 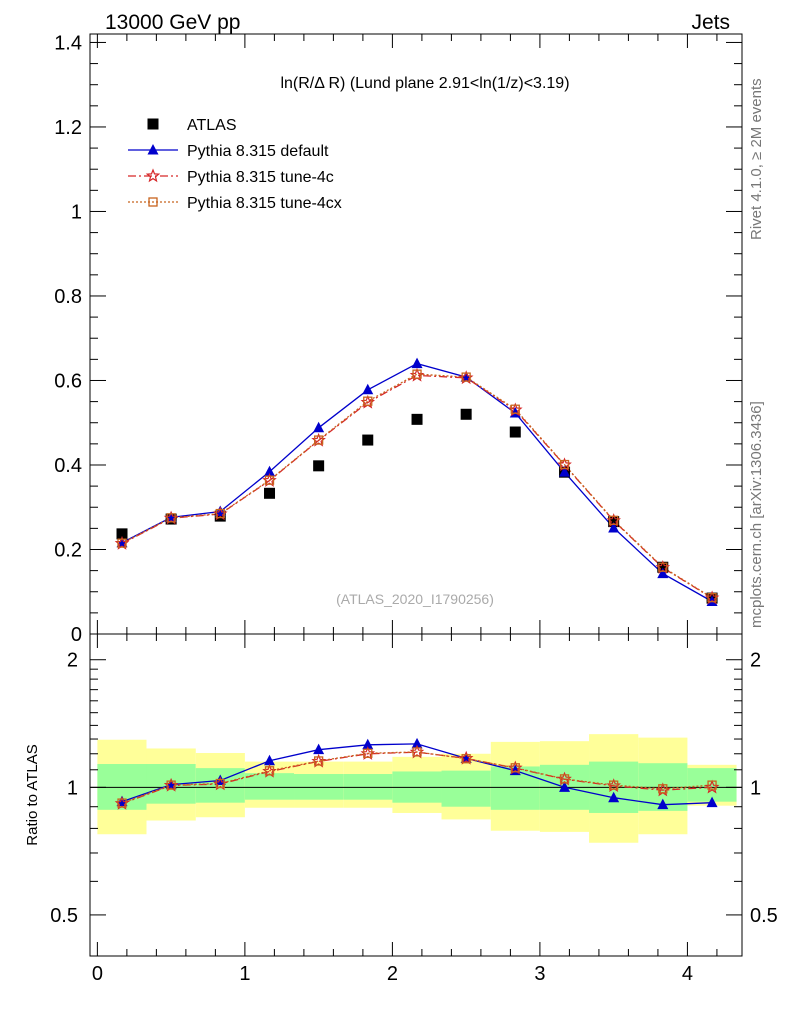 What do you see at coordinates (68, 43) in the screenshot?
I see `y-main-tick-label-1.4: 1.4` at bounding box center [68, 43].